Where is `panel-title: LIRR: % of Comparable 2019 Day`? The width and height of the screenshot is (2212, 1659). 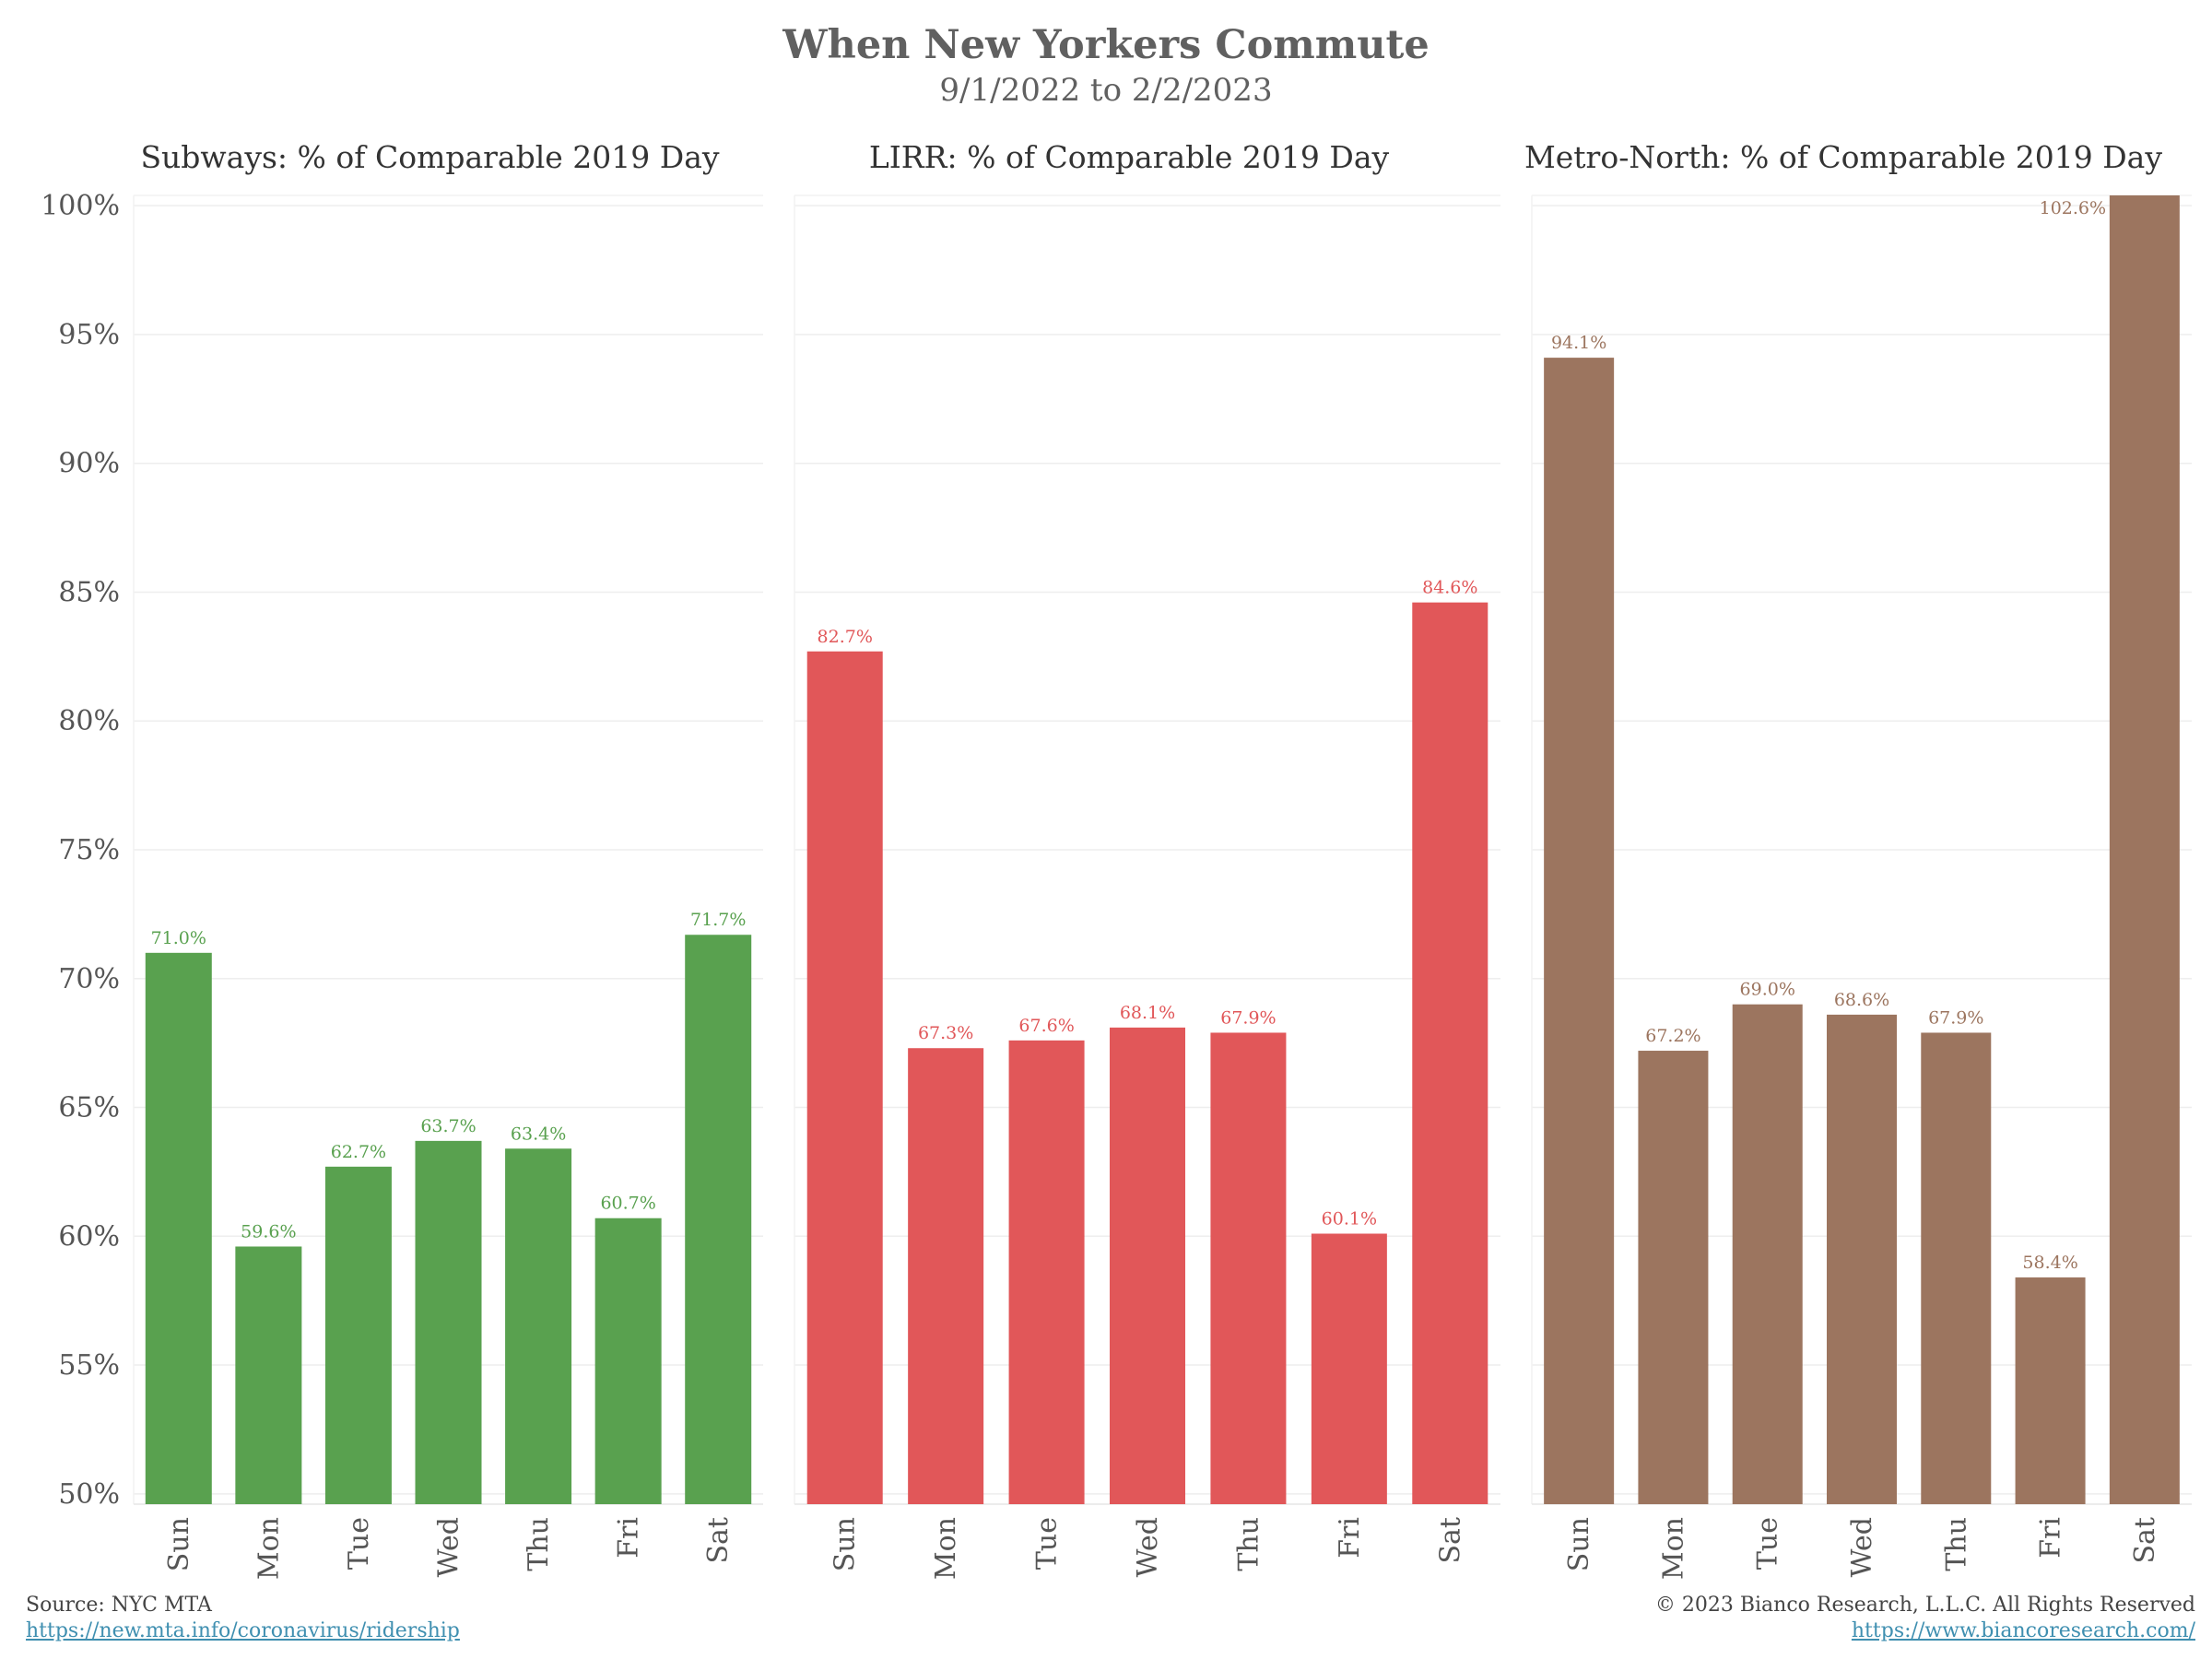 panel-title: LIRR: % of Comparable 2019 Day is located at coordinates (1129, 157).